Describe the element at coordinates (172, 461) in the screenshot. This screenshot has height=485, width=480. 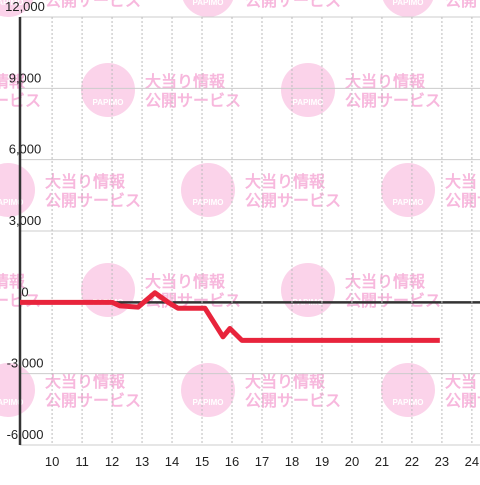
I see `x-tick-label: 14` at that location.